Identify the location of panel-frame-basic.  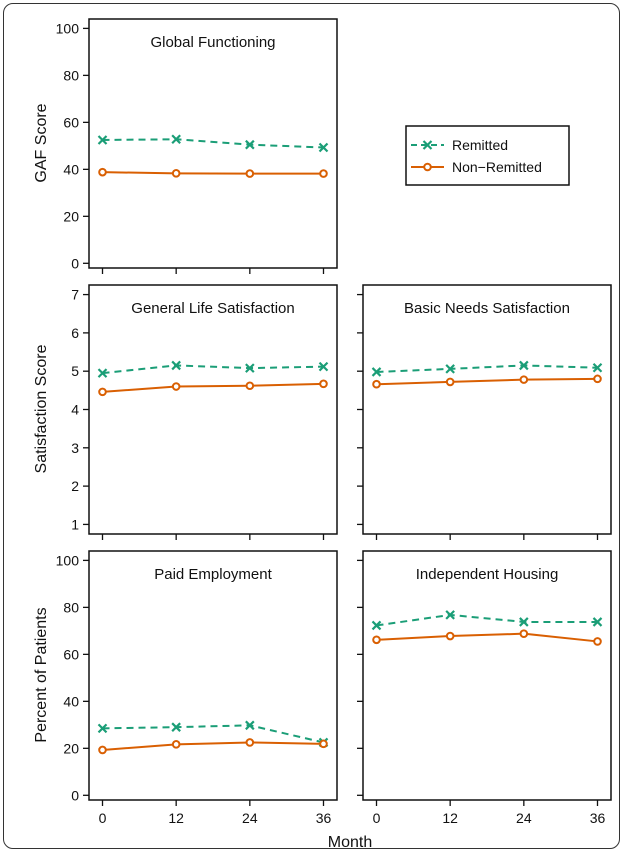
(487, 409).